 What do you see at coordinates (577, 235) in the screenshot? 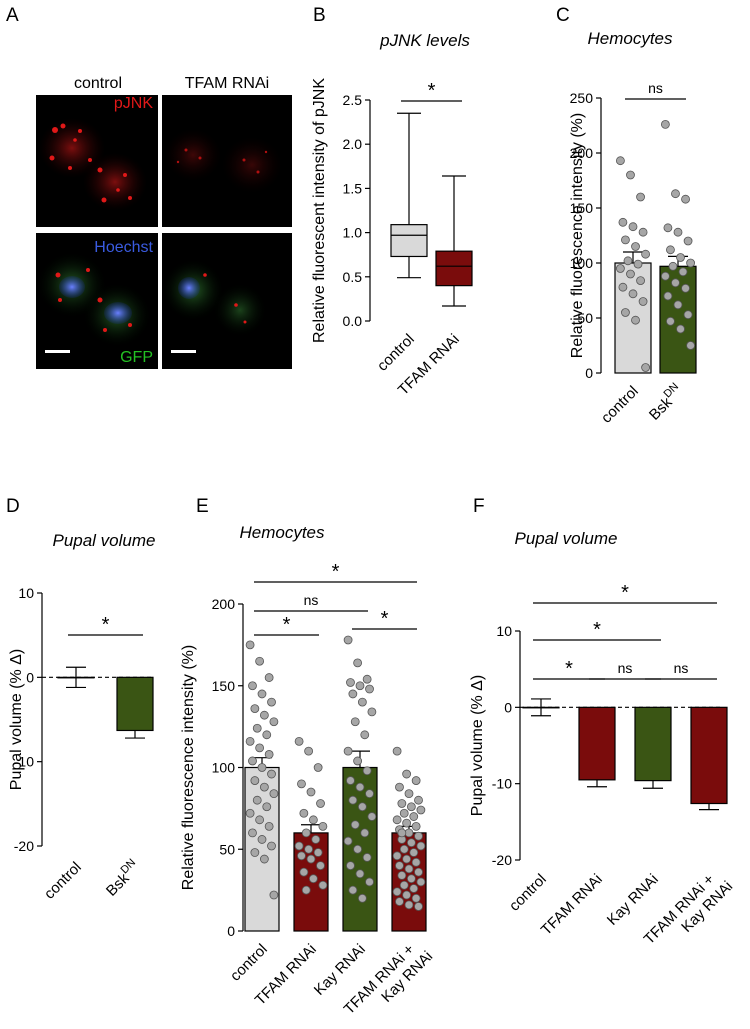
I see `y-axis-label: Relative fluorescence intensity (%)` at bounding box center [577, 235].